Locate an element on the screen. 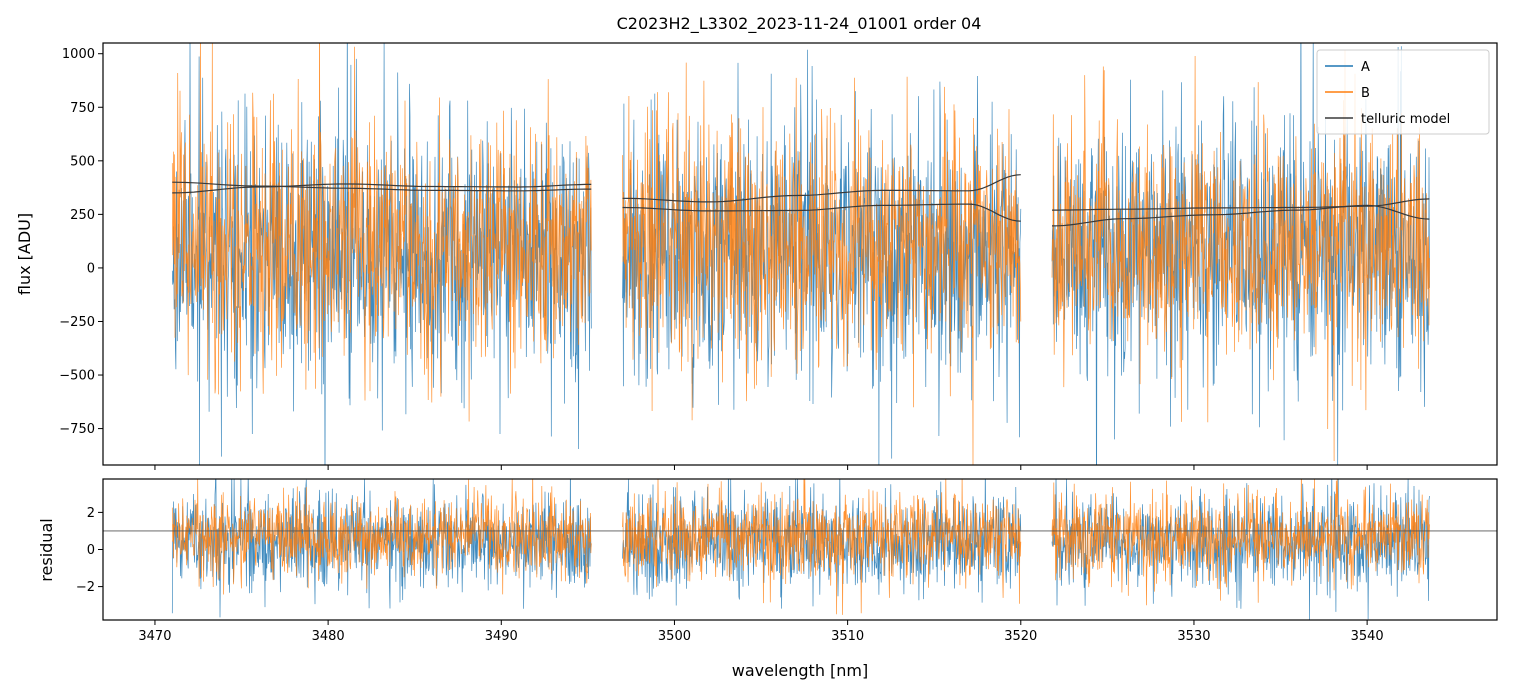  y-axis-label-flux: flux [ADU] is located at coordinates (24, 254).